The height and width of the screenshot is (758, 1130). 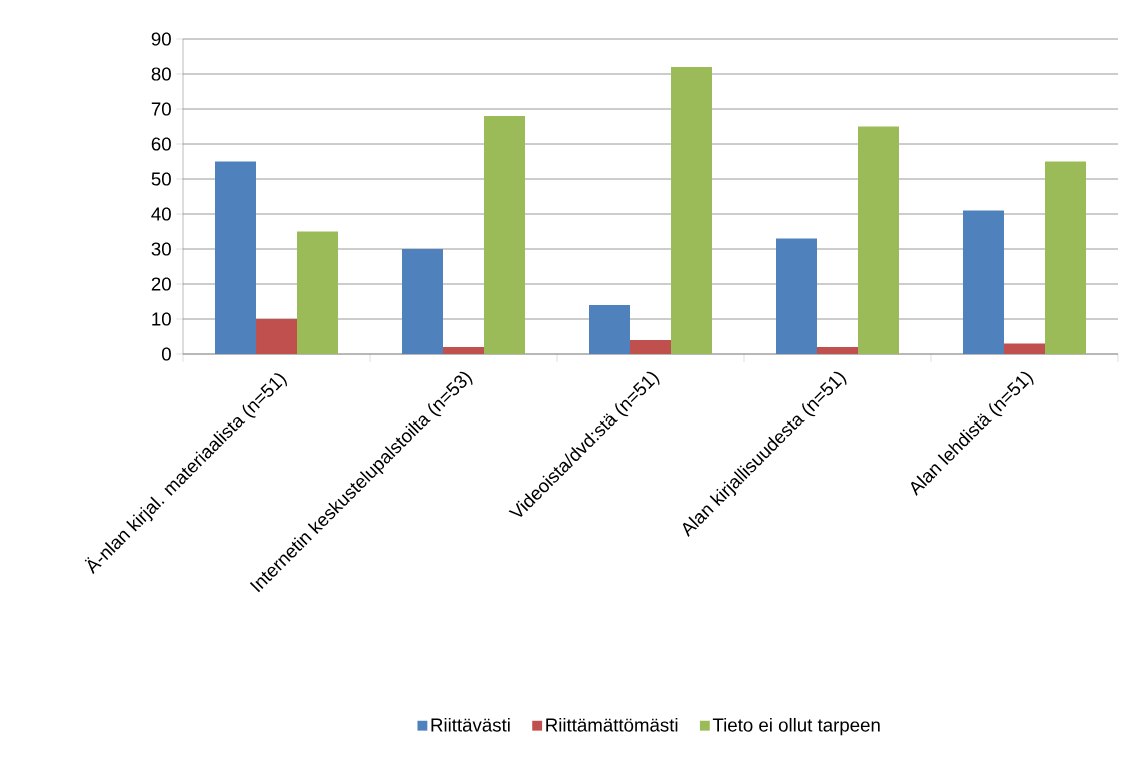 What do you see at coordinates (161, 109) in the screenshot?
I see `y-tick-label: 70` at bounding box center [161, 109].